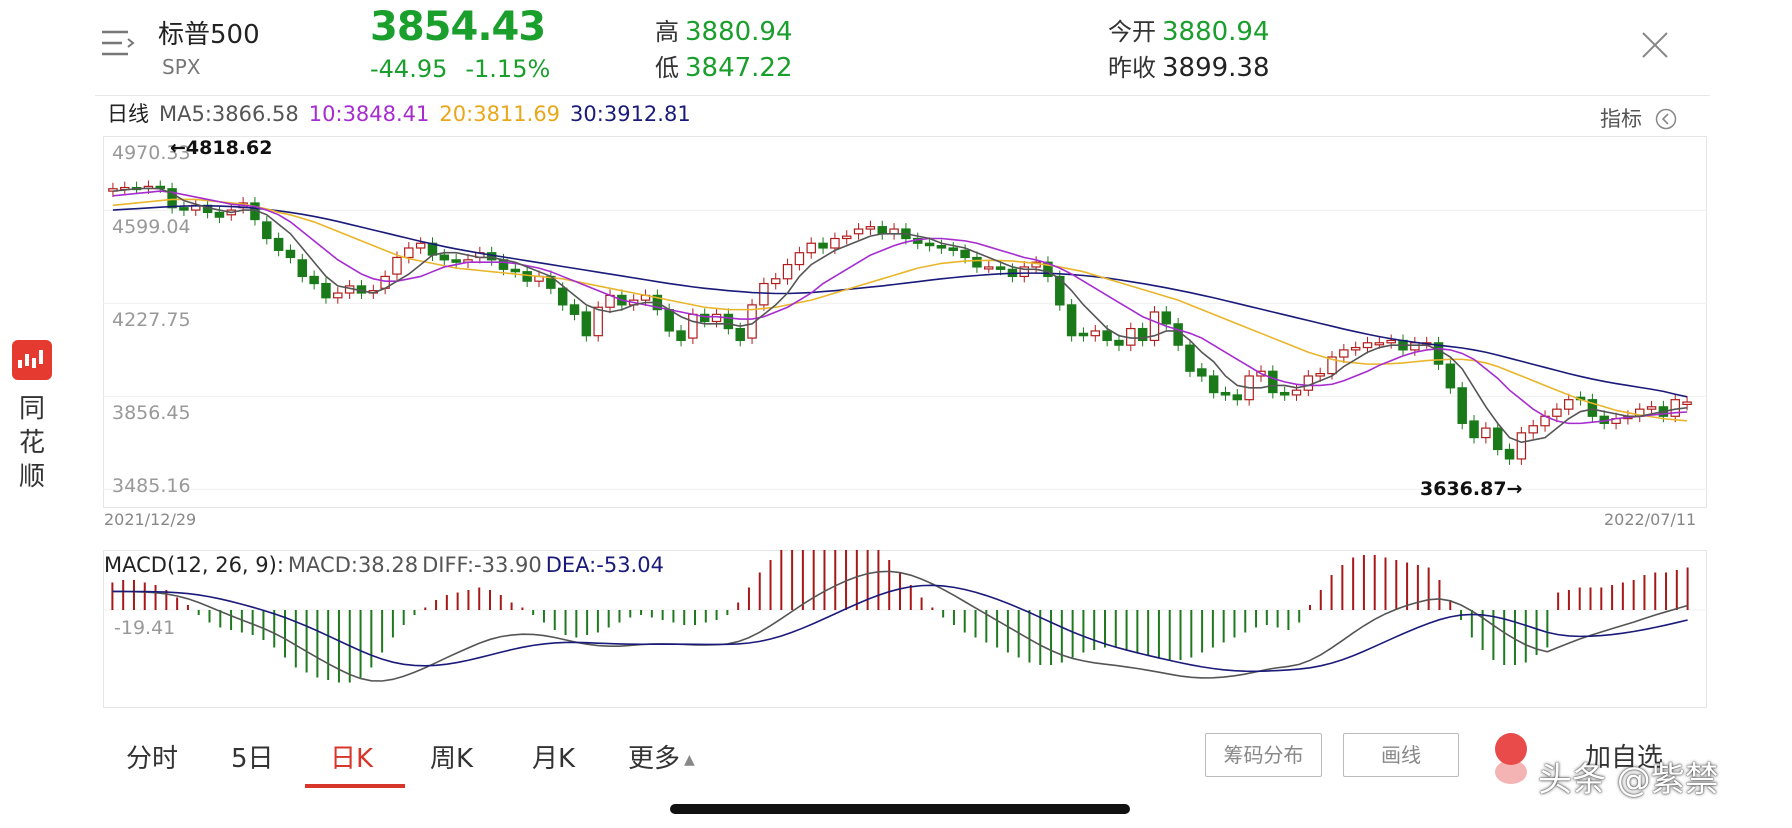 The image size is (1792, 828). What do you see at coordinates (229, 114) in the screenshot?
I see `ma5-label: MA5:3866.58` at bounding box center [229, 114].